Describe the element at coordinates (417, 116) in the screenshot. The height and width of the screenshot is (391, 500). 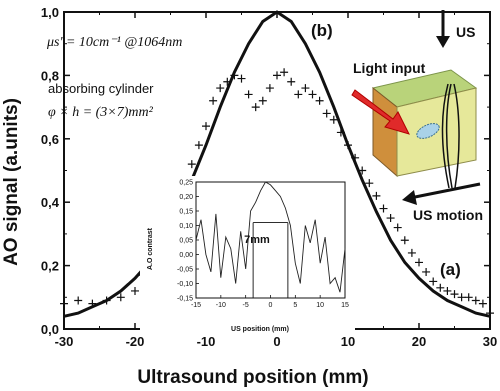
I see `setup-diagram: US Light input US motion` at that location.